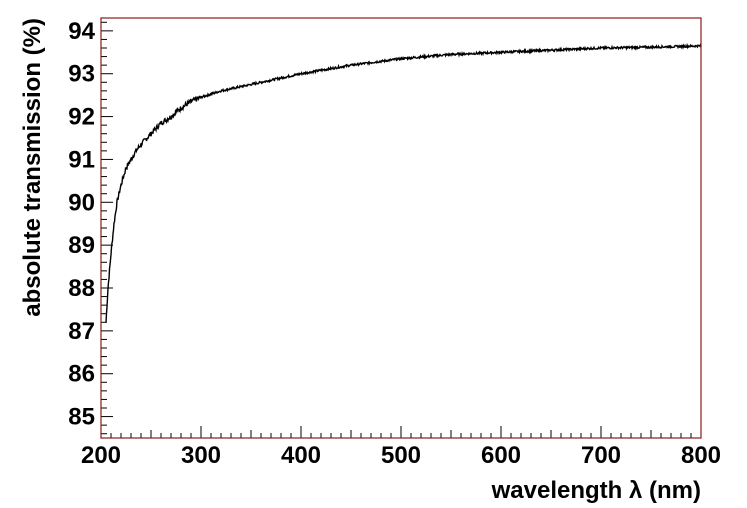 Image resolution: width=747 pixels, height=508 pixels. What do you see at coordinates (32, 167) in the screenshot?
I see `y-axis-title: absolute transmission (%)` at bounding box center [32, 167].